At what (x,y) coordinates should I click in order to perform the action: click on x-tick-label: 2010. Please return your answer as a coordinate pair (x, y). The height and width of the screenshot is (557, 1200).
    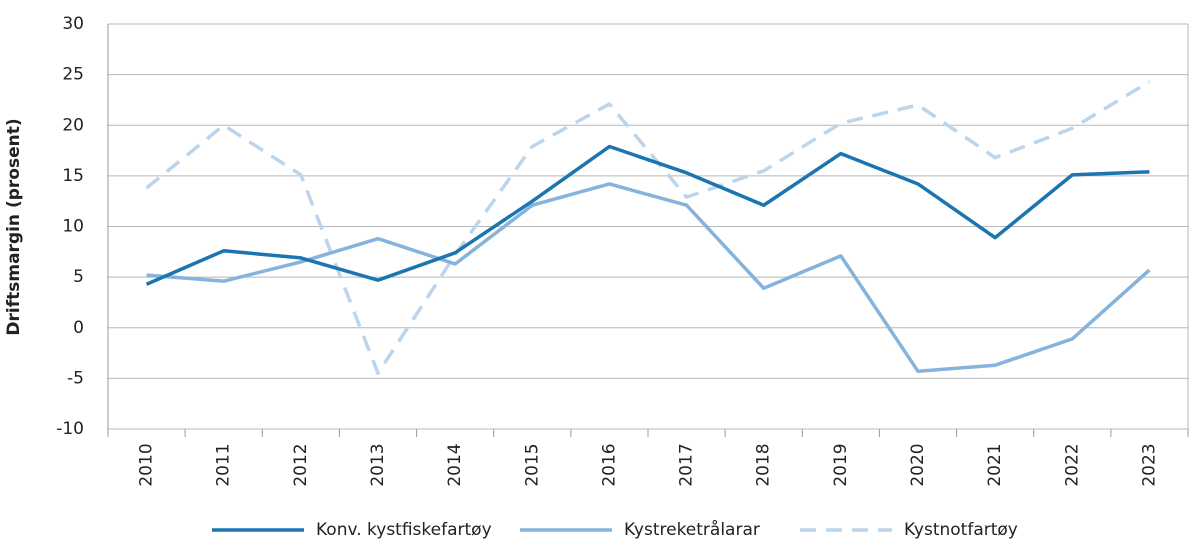
    Looking at the image, I should click on (147, 464).